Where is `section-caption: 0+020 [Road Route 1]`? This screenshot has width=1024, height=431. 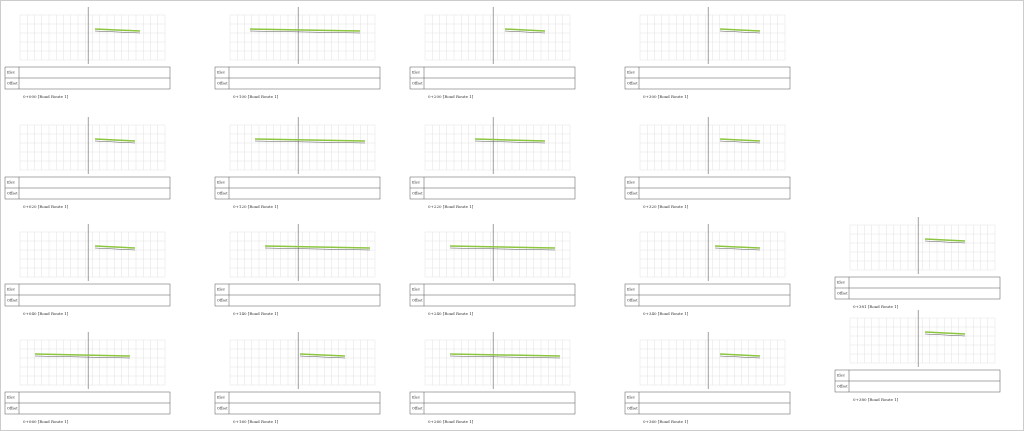 section-caption: 0+020 [Road Route 1] is located at coordinates (46, 206).